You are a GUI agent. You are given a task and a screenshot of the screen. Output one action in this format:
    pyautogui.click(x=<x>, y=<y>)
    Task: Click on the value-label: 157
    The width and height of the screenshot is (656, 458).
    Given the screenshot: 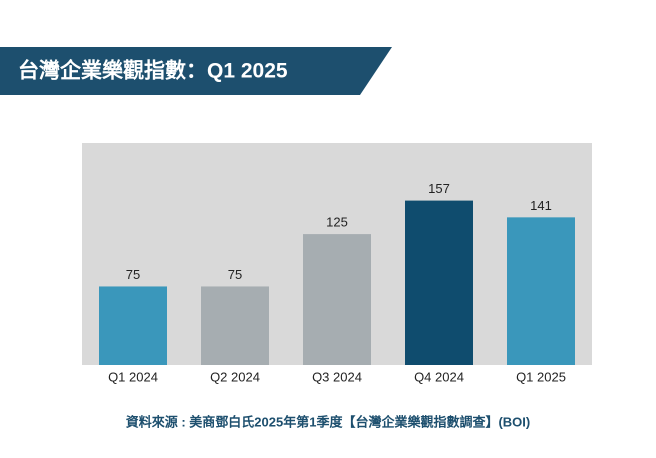 What is the action you would take?
    pyautogui.click(x=439, y=188)
    